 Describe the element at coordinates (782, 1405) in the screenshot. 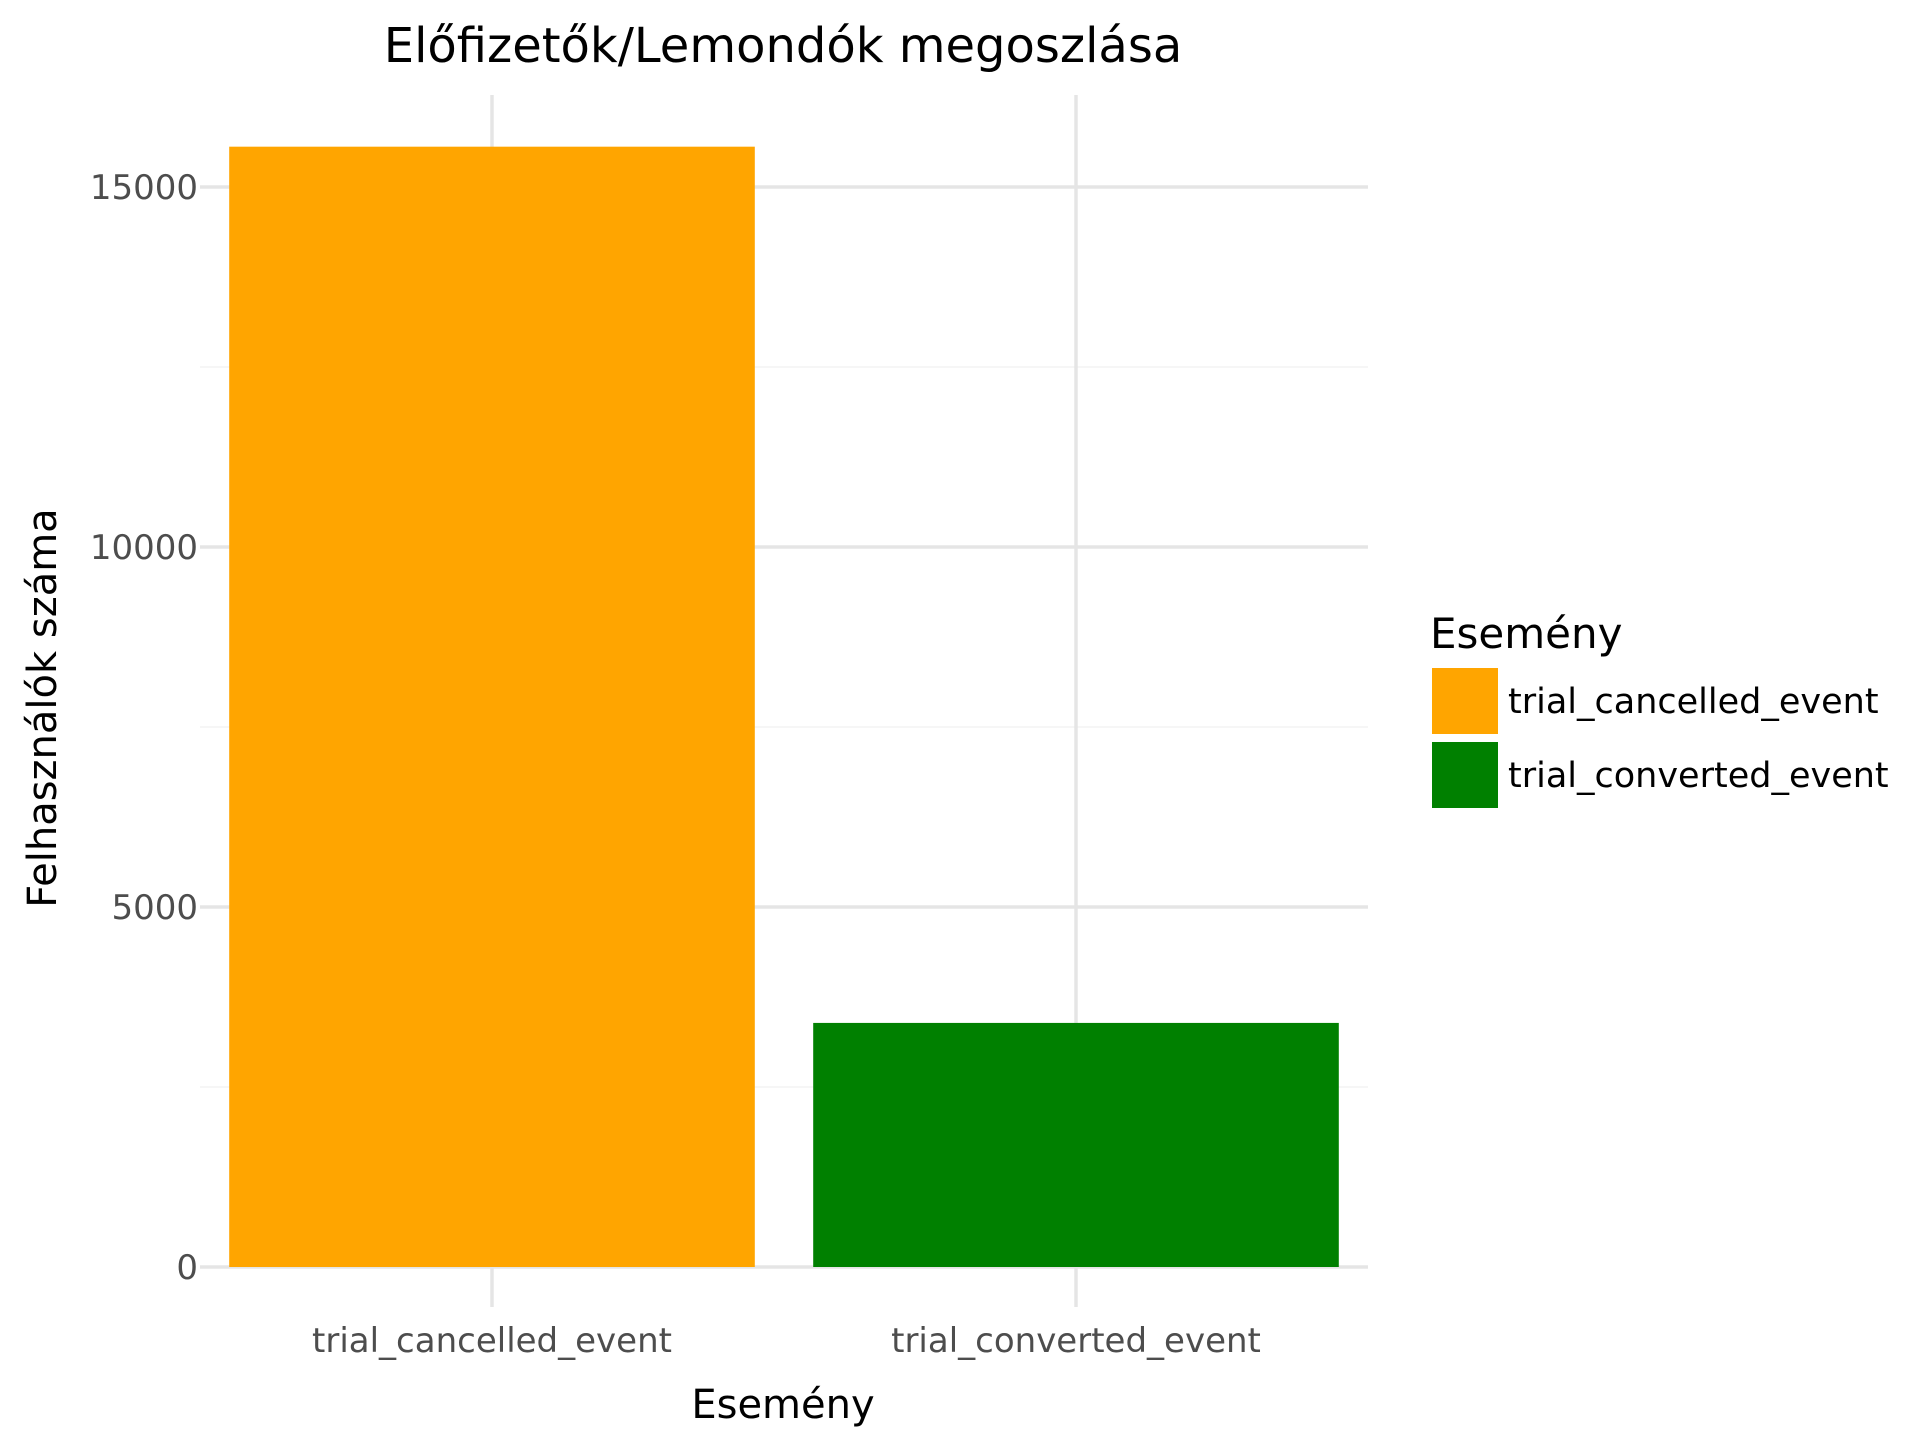

I see `x-axis-title: Esemény` at that location.